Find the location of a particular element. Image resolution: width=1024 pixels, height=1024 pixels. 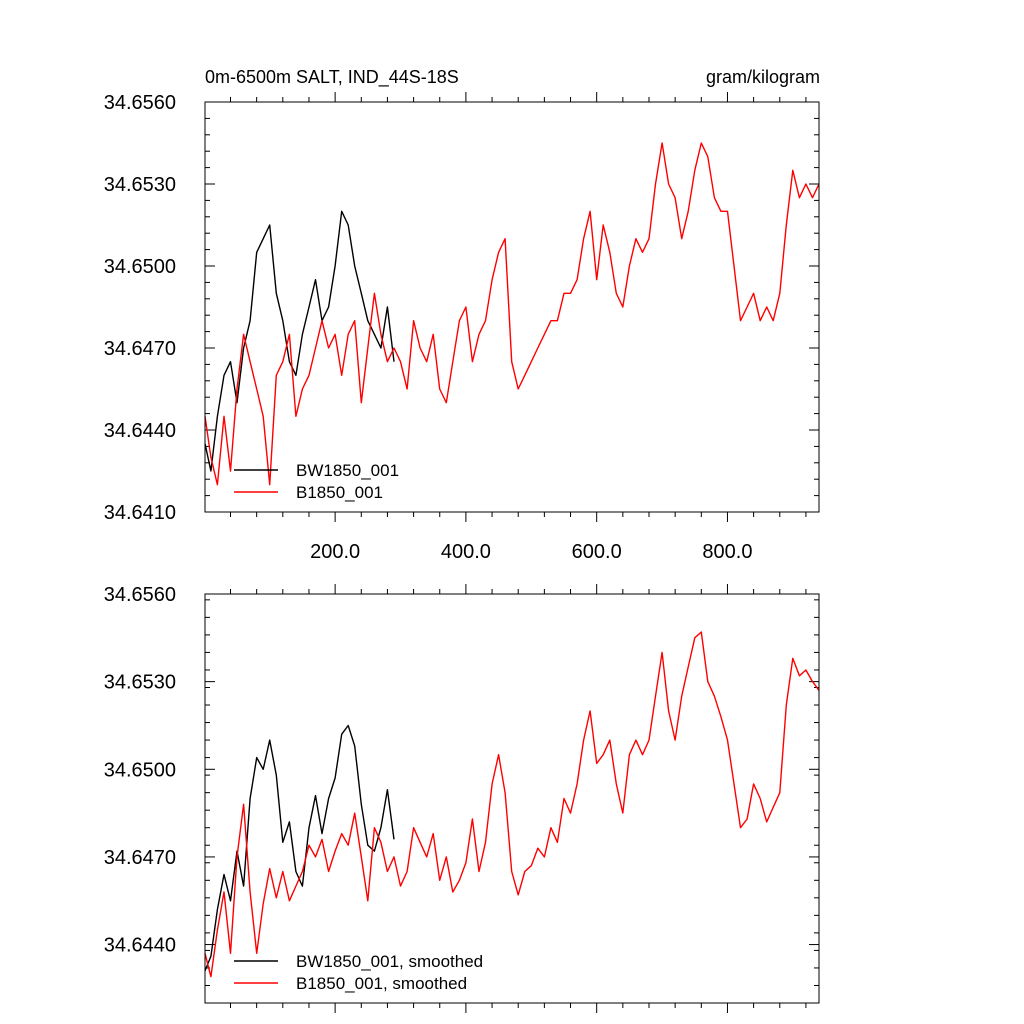

x-tick-label: 400.0 is located at coordinates (466, 552).